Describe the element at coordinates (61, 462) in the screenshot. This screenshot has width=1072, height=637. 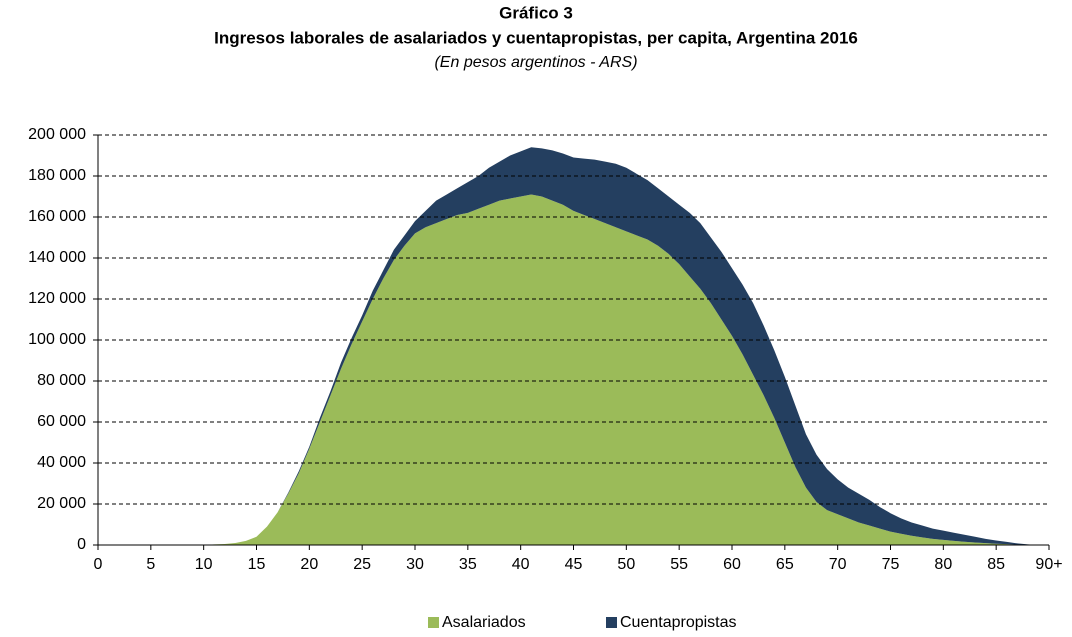
I see `y-tick-label: 40 000` at that location.